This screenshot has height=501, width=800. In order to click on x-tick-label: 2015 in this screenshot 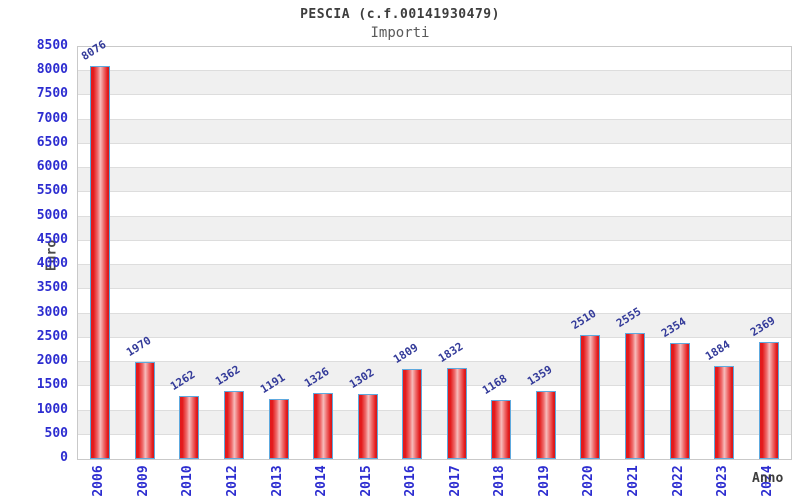, I will do `click(366, 481)`.